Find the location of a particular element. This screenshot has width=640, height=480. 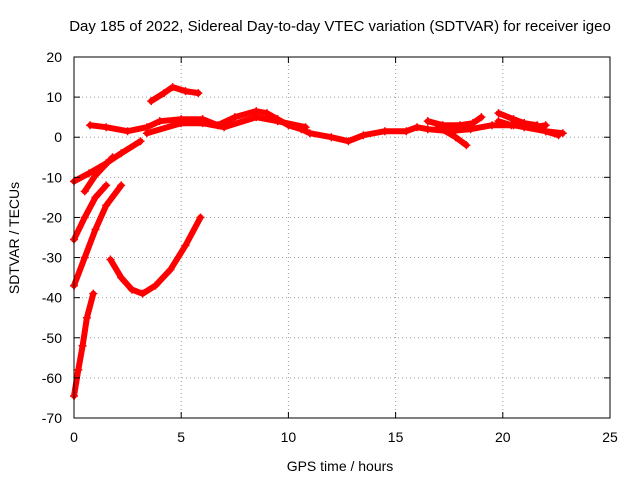

x-axis-label: GPS time / hours is located at coordinates (340, 466).